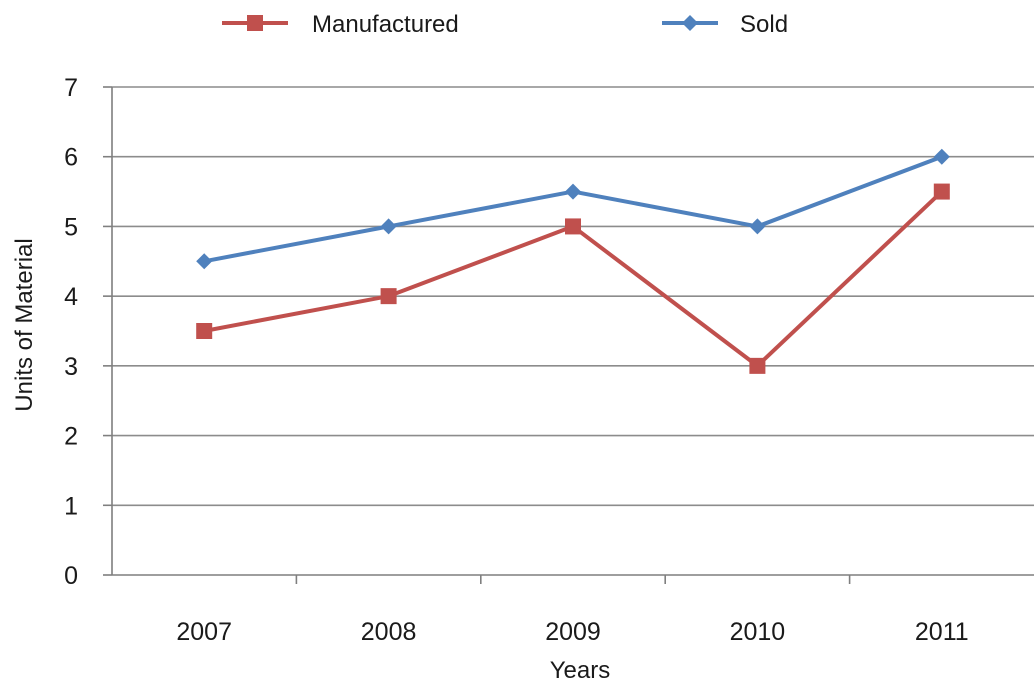  What do you see at coordinates (255, 23) in the screenshot?
I see `legend-manufactured-marker` at bounding box center [255, 23].